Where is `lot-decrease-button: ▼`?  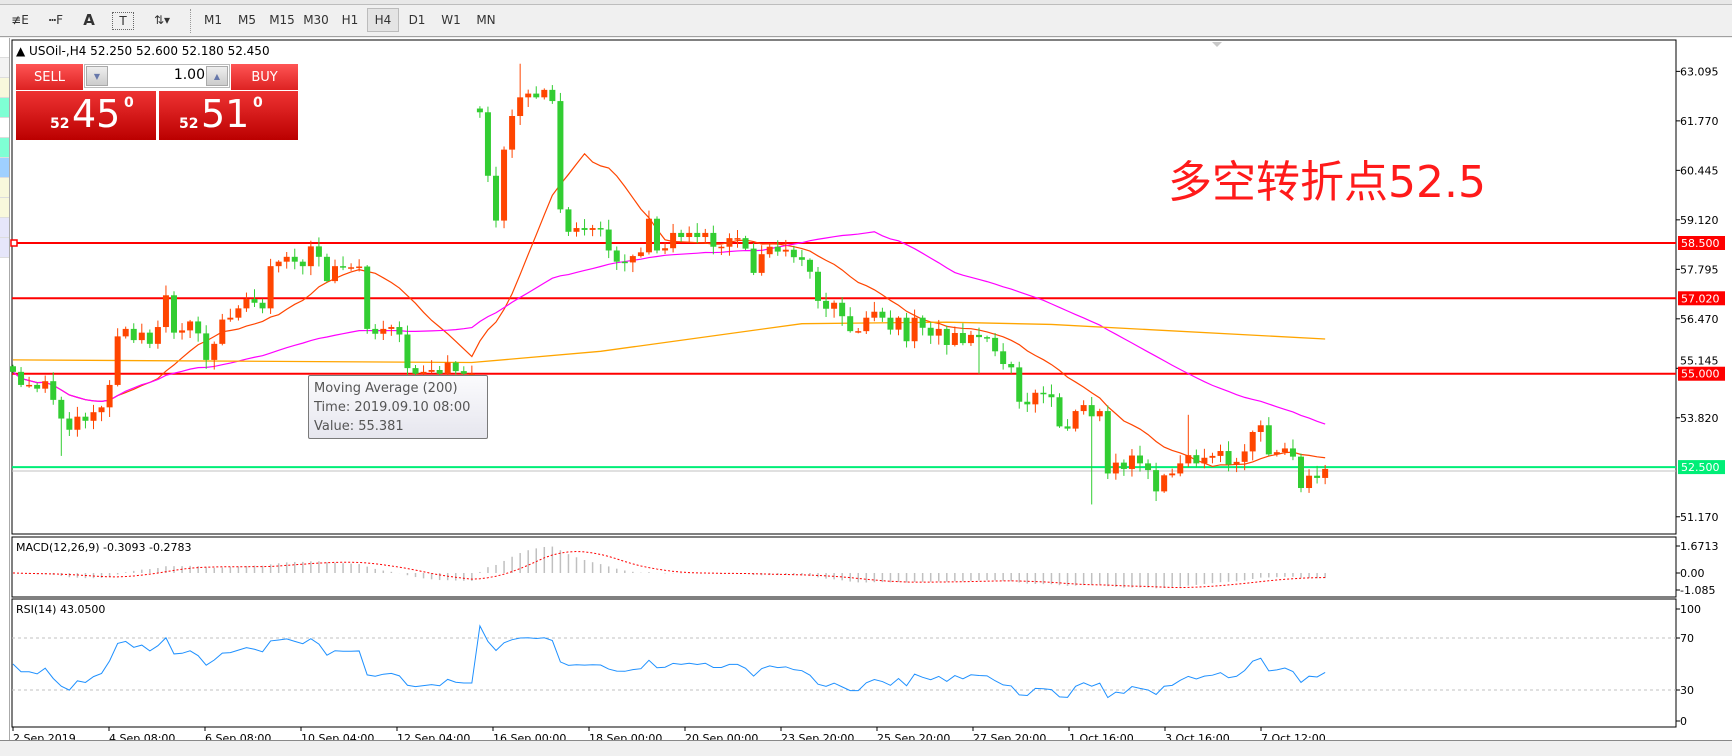 lot-decrease-button: ▼ is located at coordinates (97, 76).